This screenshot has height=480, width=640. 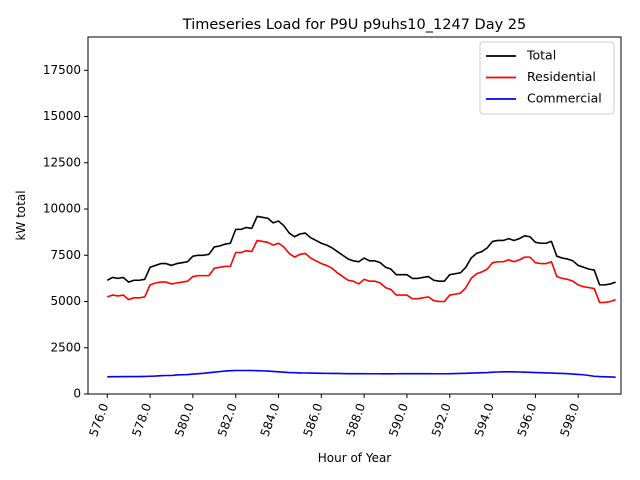 I want to click on y-axis-label: kW total, so click(x=21, y=215).